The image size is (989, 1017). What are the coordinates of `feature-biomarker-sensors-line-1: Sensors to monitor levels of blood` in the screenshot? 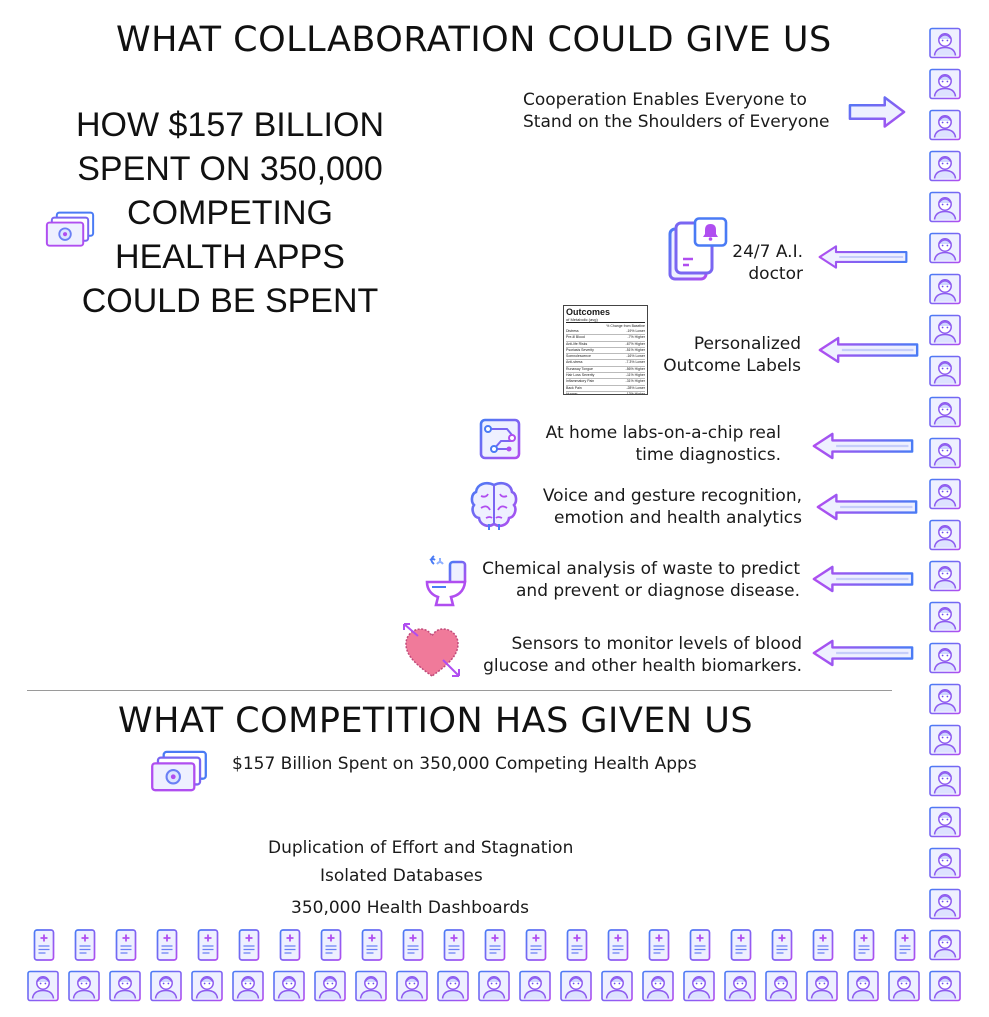 It's located at (656, 644).